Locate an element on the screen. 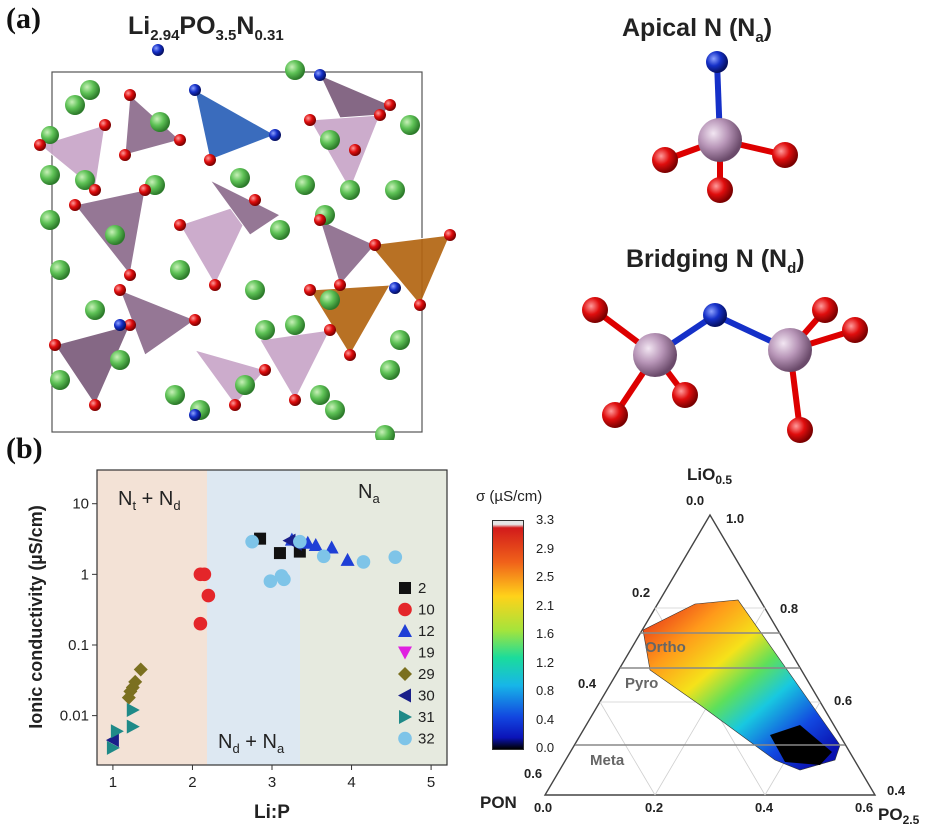  colorbar-tick: 2.9 is located at coordinates (545, 548).